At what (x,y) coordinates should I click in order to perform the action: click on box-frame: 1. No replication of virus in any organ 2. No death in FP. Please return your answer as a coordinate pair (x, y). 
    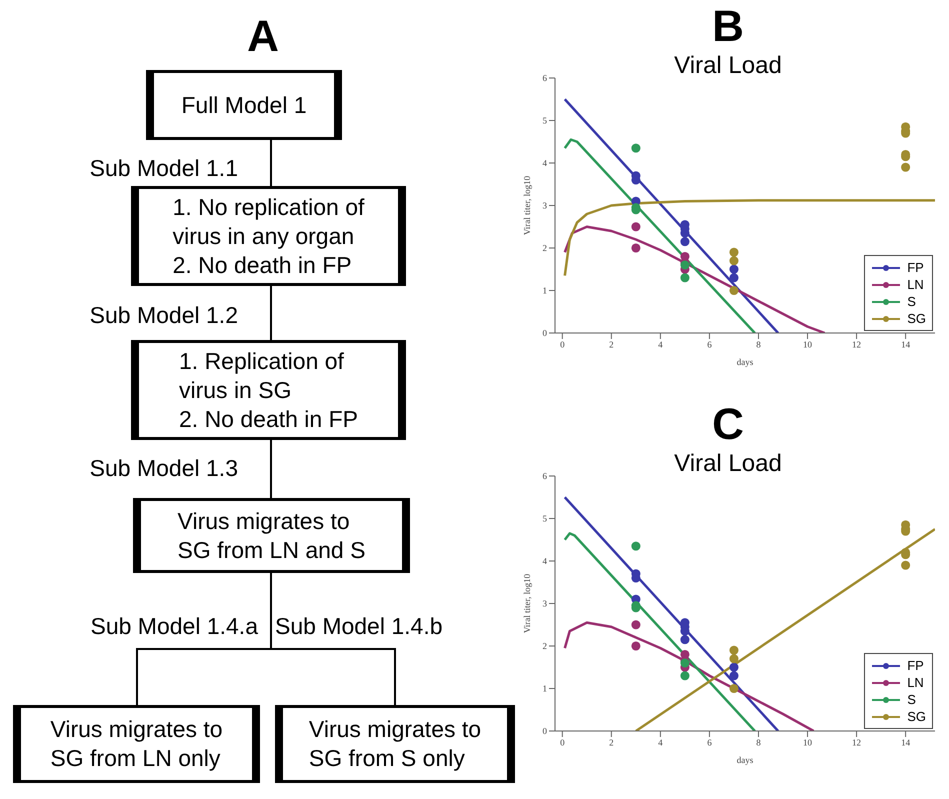
    Looking at the image, I should click on (268, 236).